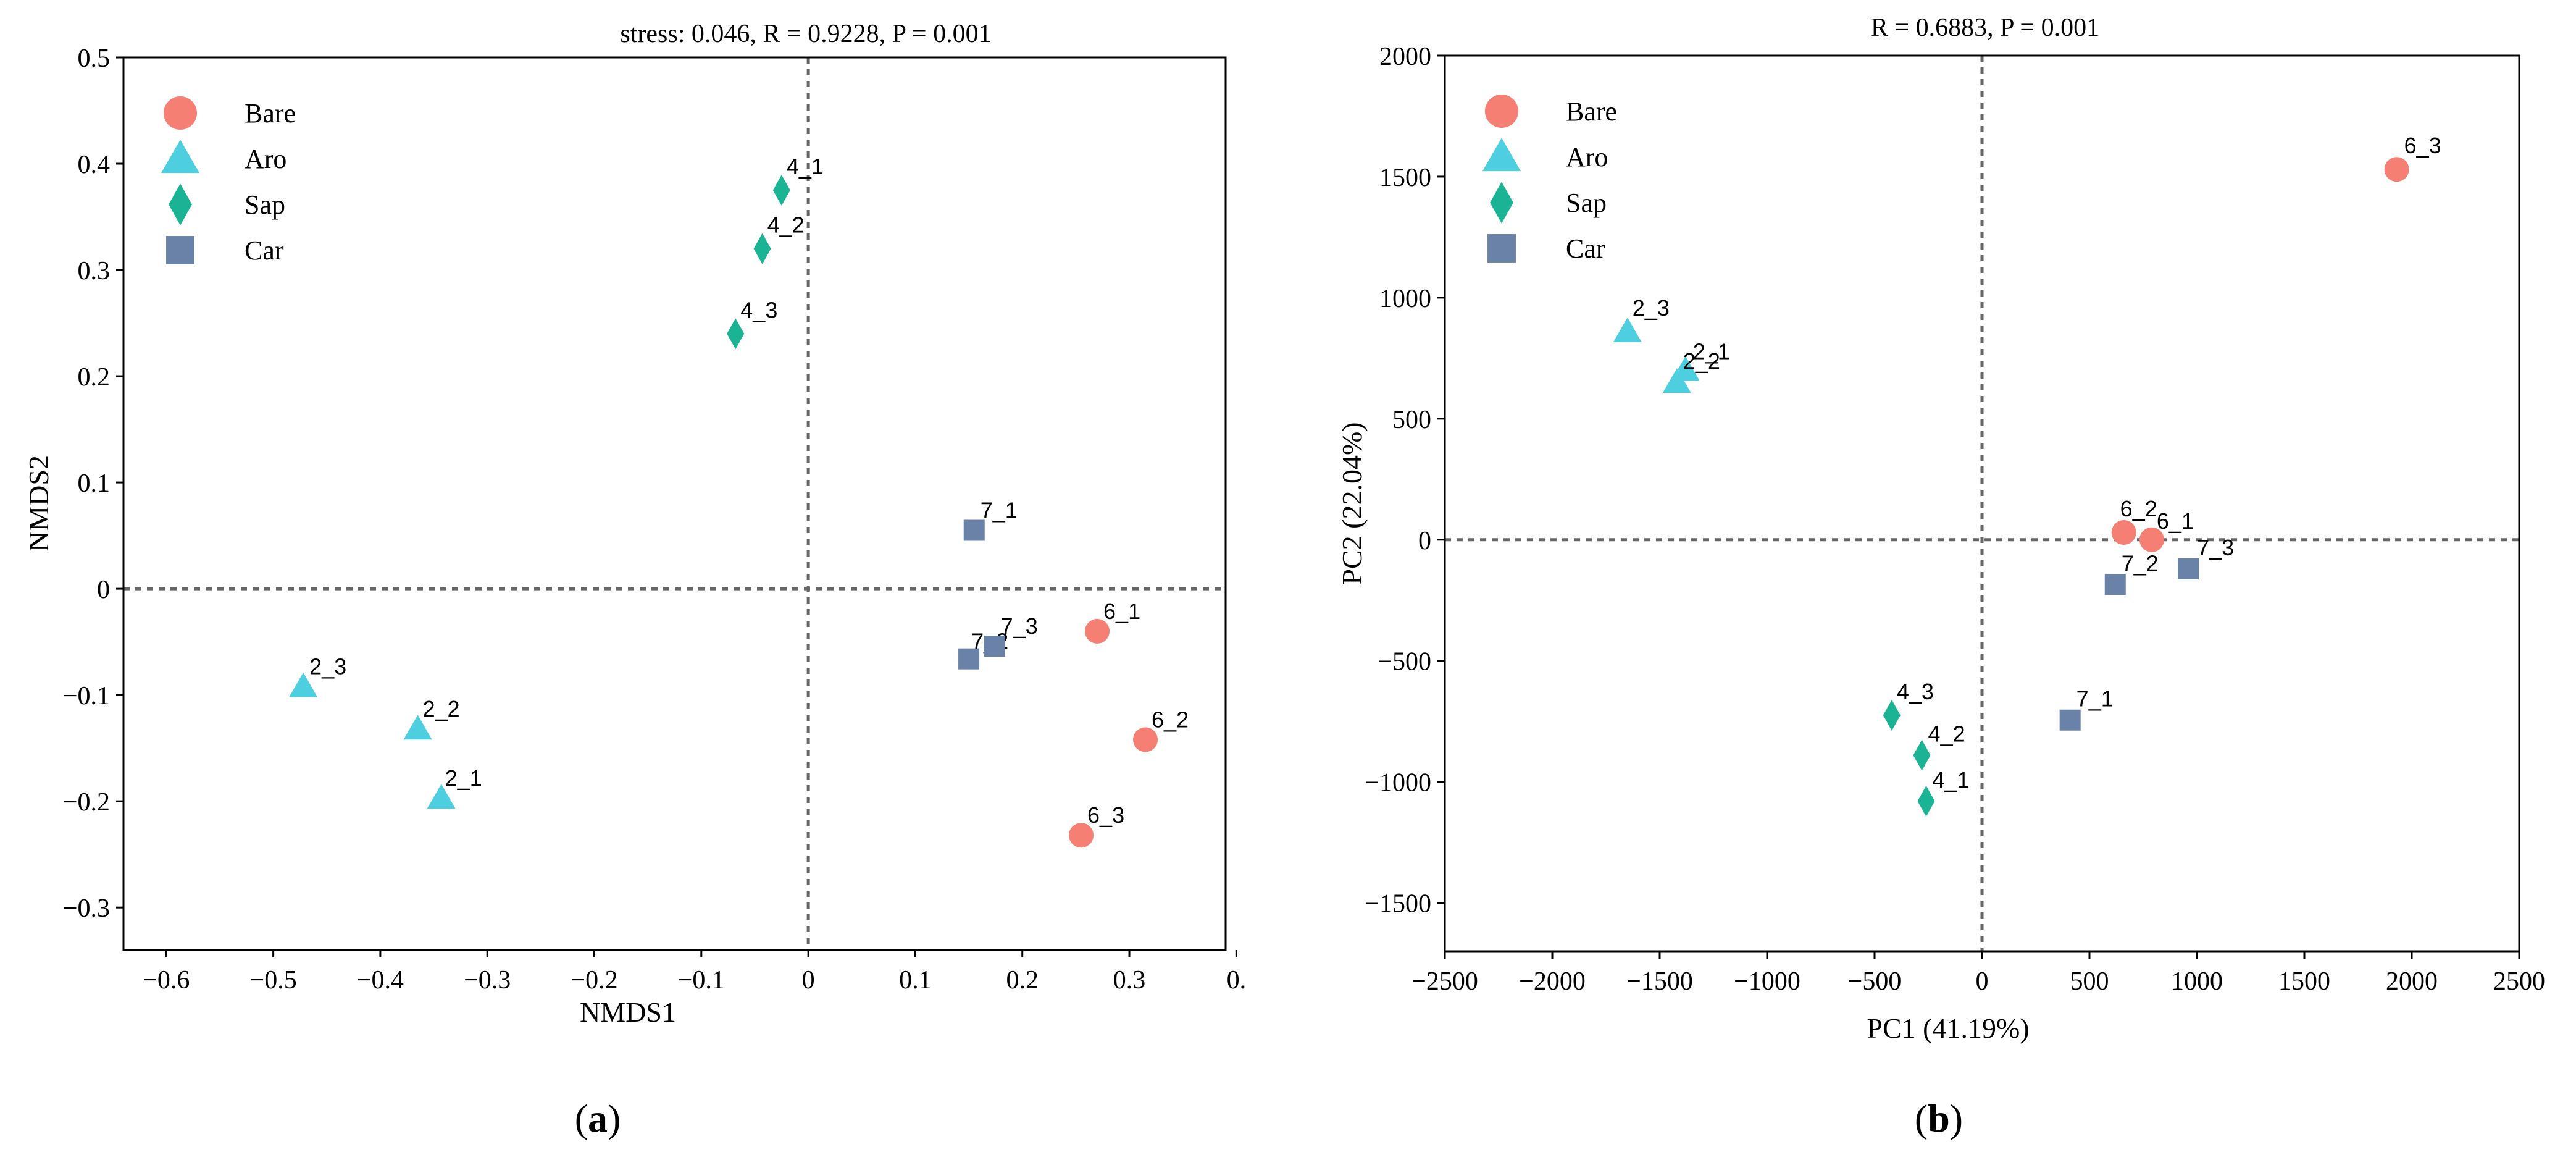 The width and height of the screenshot is (2576, 1165). What do you see at coordinates (487, 980) in the screenshot?
I see `panel-a-xtick-label: −0.3` at bounding box center [487, 980].